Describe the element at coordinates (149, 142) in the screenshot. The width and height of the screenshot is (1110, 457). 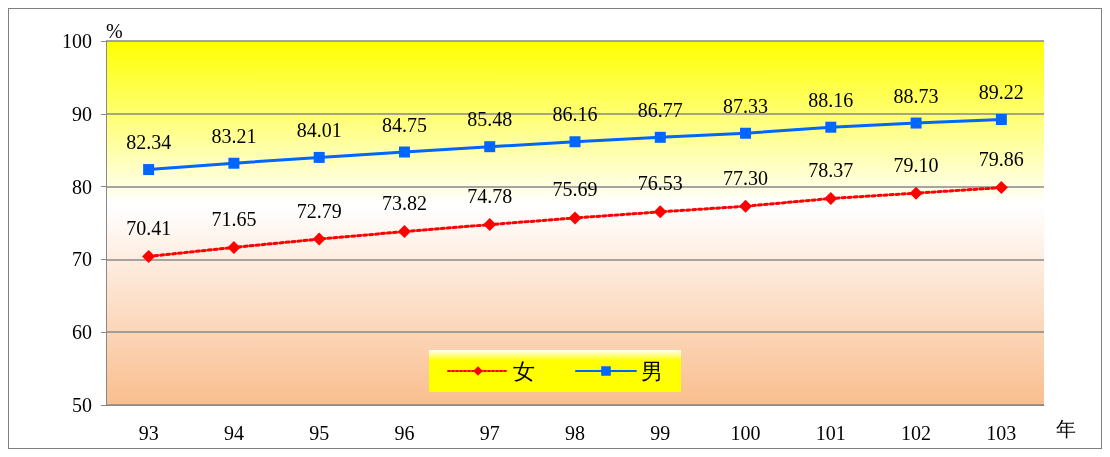
I see `data-label: 82.34` at that location.